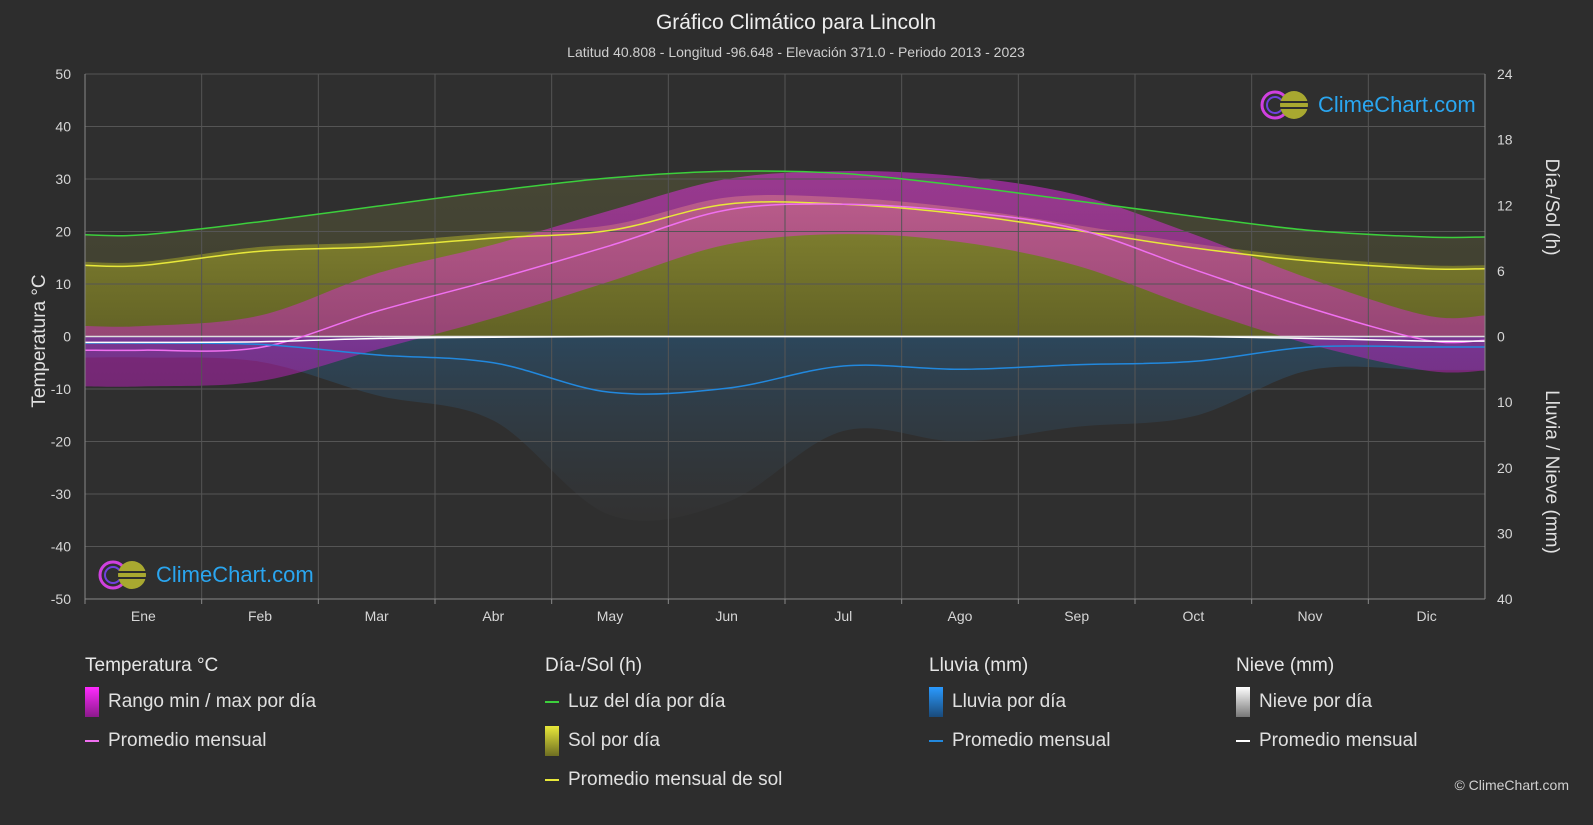 The width and height of the screenshot is (1593, 825). I want to click on legend-item-snow-daily: Nieve por día, so click(1326, 701).